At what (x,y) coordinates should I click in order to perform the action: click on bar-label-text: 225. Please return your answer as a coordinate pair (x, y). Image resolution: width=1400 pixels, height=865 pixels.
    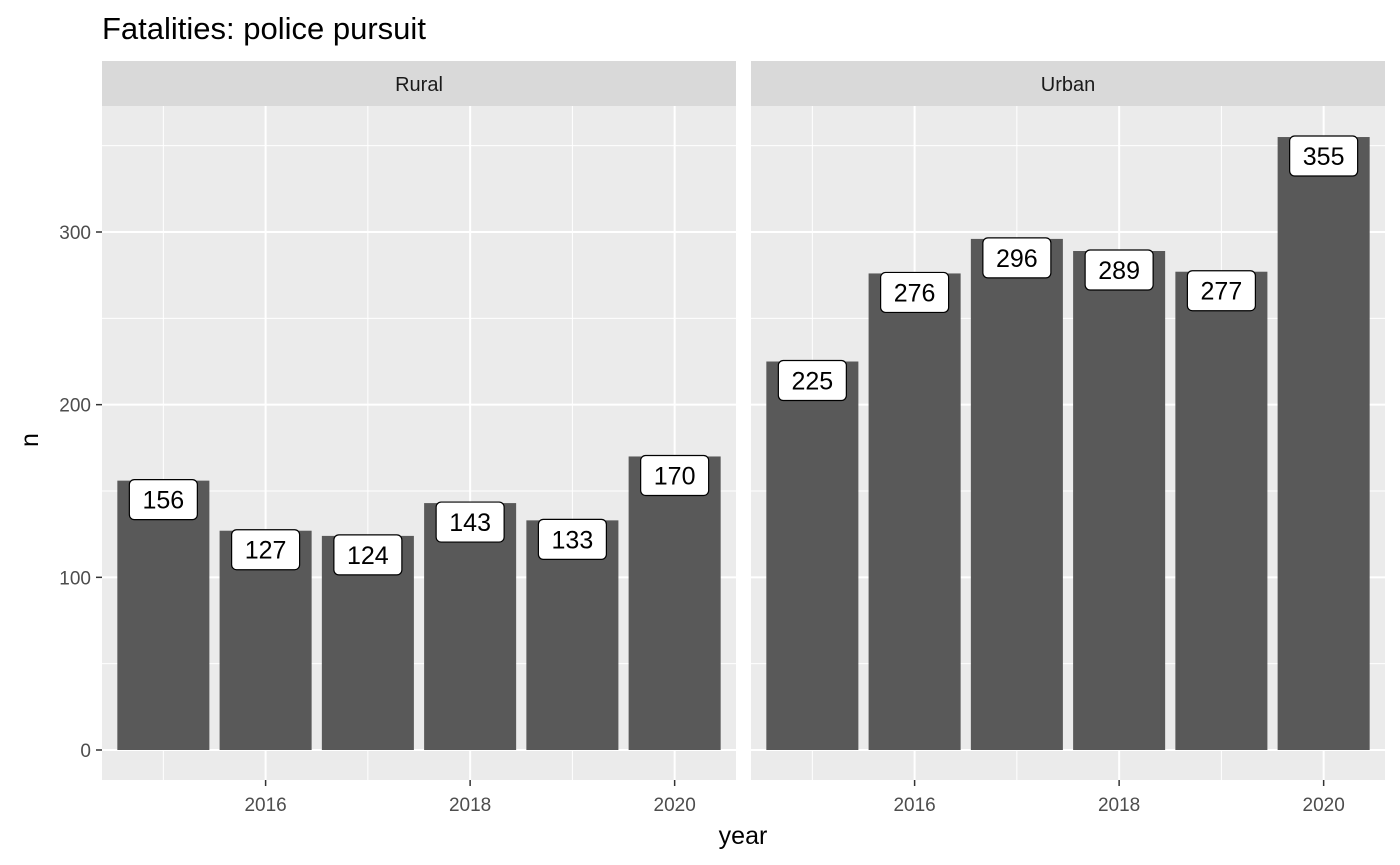
    Looking at the image, I should click on (812, 382).